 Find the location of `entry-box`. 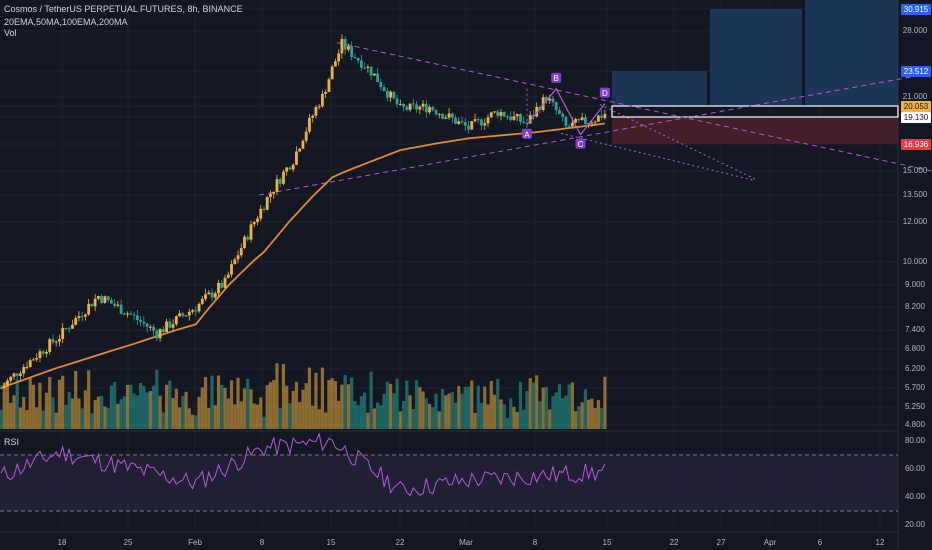

entry-box is located at coordinates (755, 111).